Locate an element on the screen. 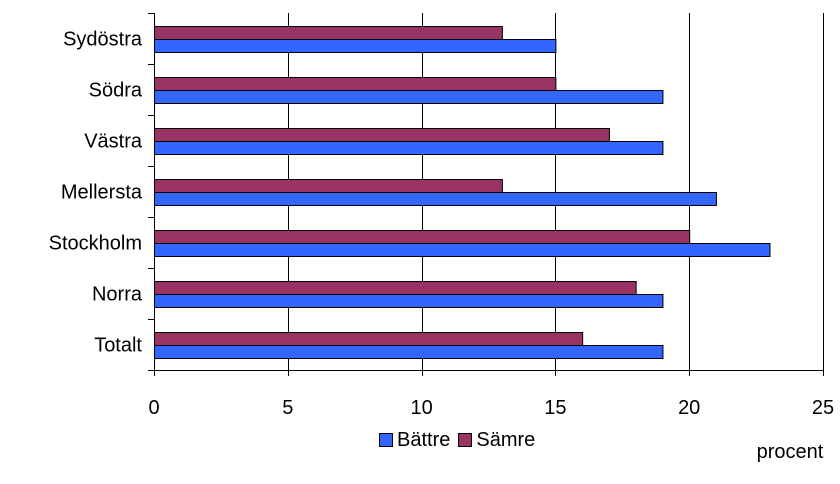 The width and height of the screenshot is (840, 484). legend-label-battre: Bättre is located at coordinates (424, 440).